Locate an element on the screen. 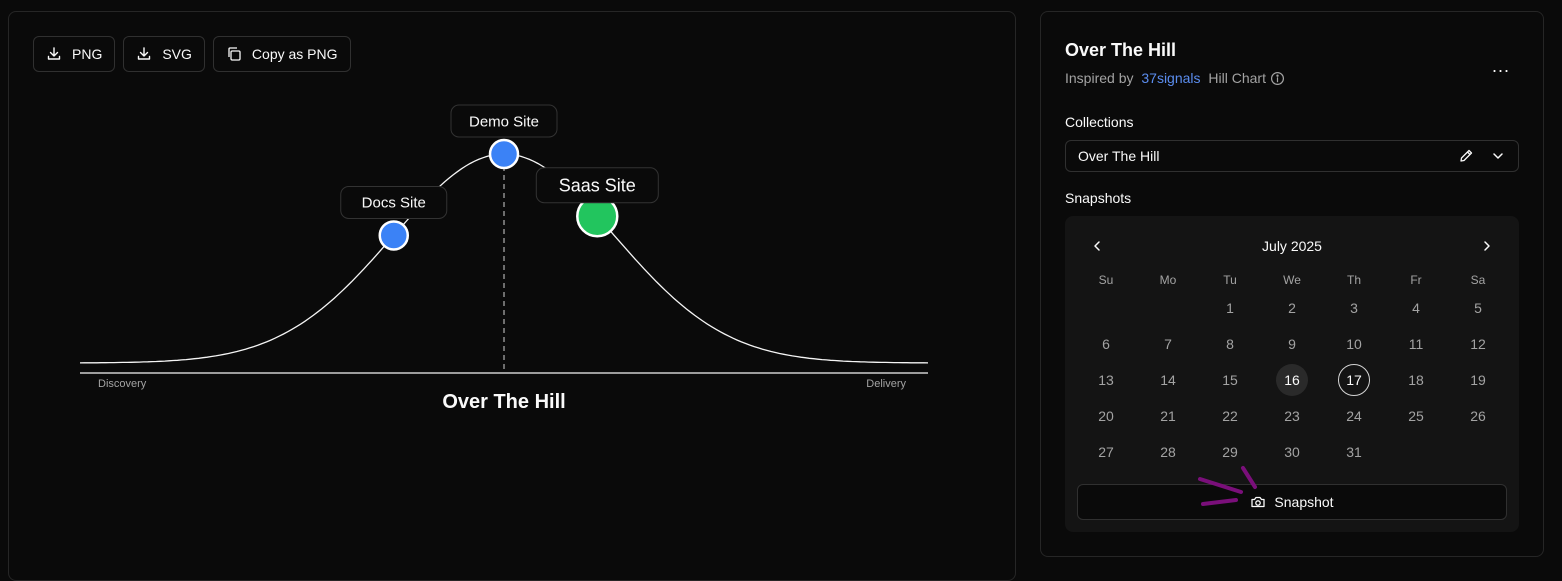  download-png-button: PNG is located at coordinates (74, 54).